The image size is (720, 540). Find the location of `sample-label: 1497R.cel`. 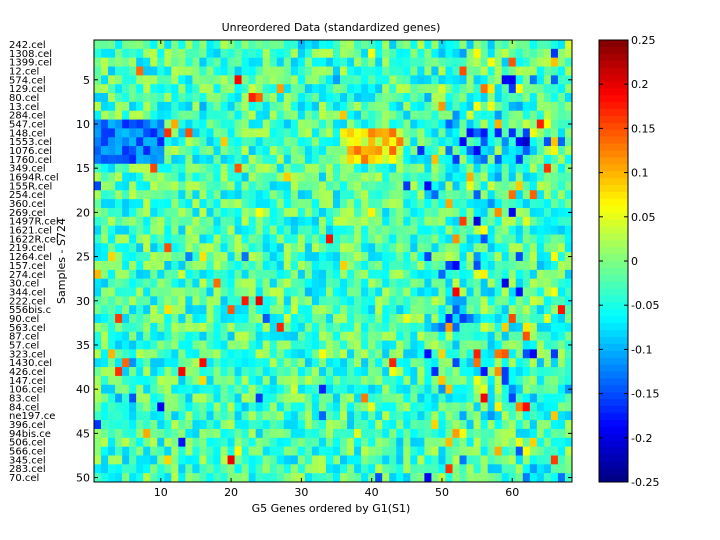

sample-label: 1497R.cel is located at coordinates (34, 222).